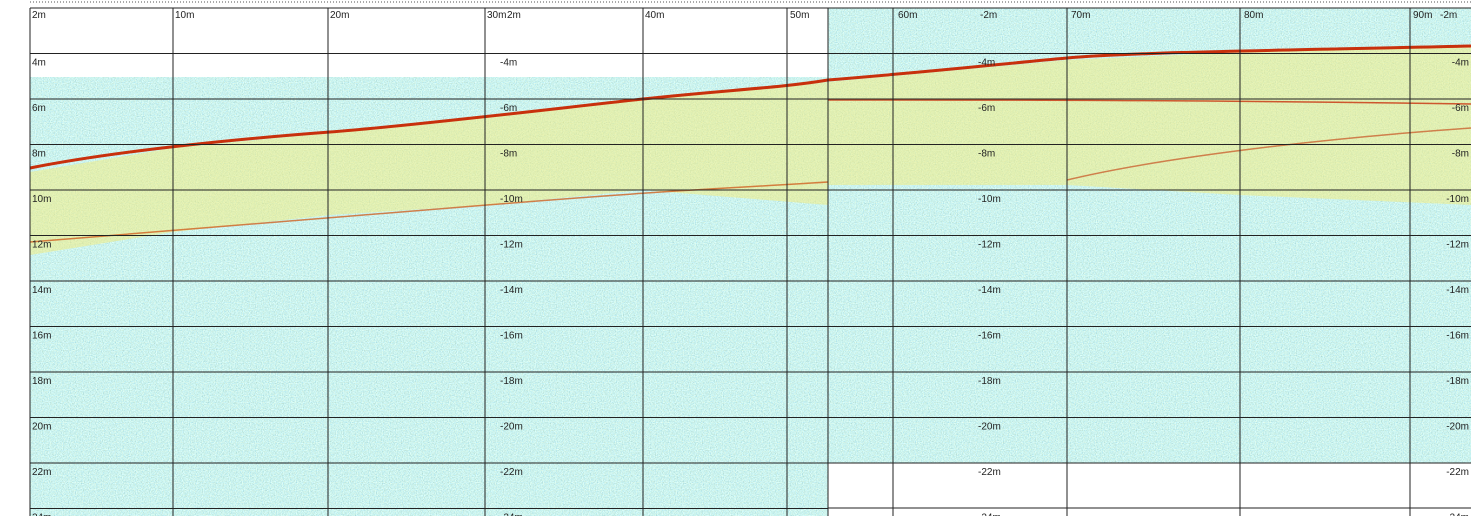  Describe the element at coordinates (39, 63) in the screenshot. I see `depth-label: 4m` at that location.